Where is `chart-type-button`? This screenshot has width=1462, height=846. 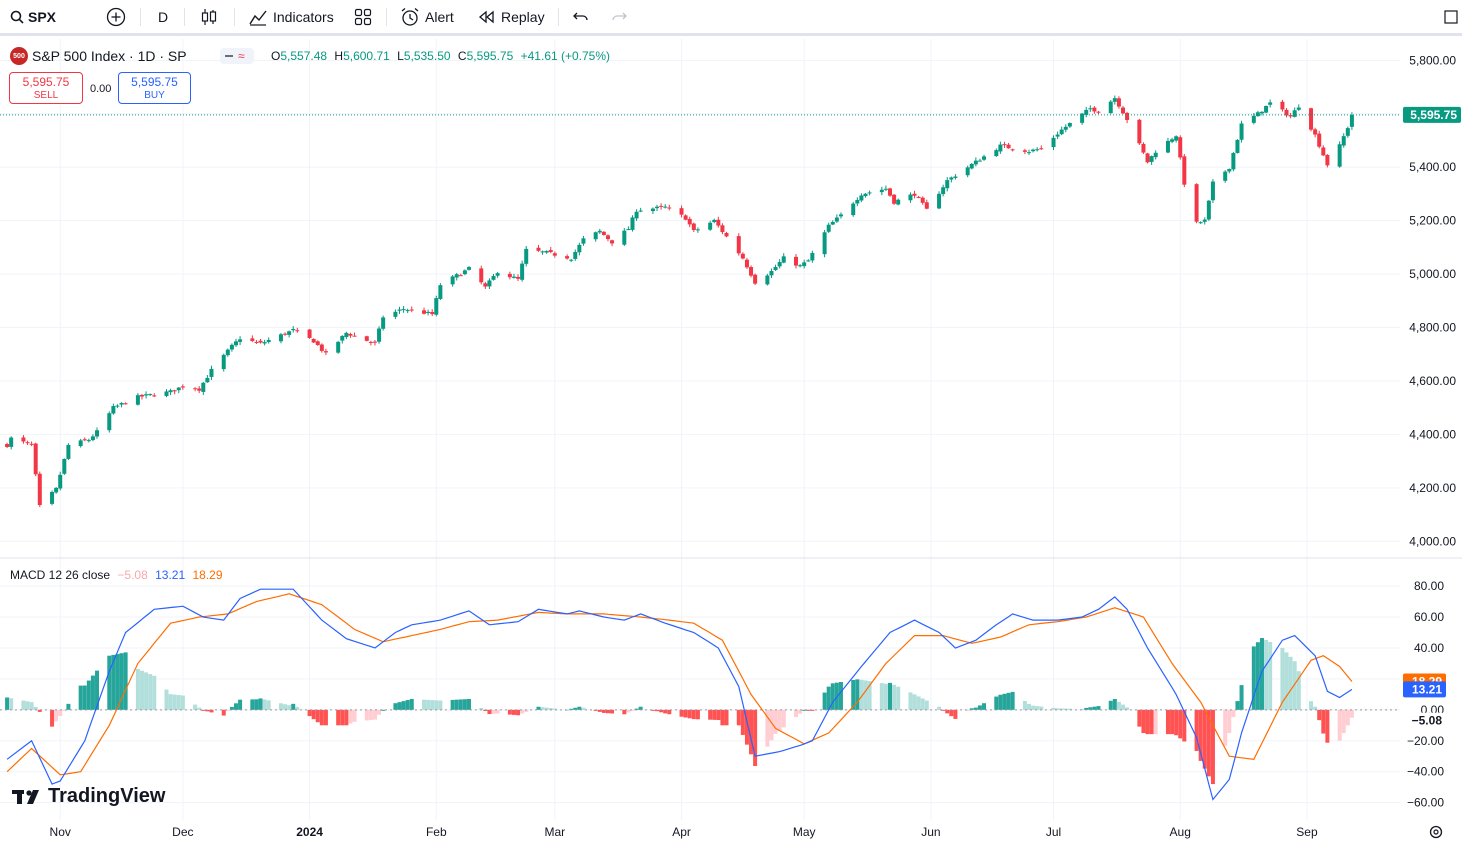 chart-type-button is located at coordinates (209, 17).